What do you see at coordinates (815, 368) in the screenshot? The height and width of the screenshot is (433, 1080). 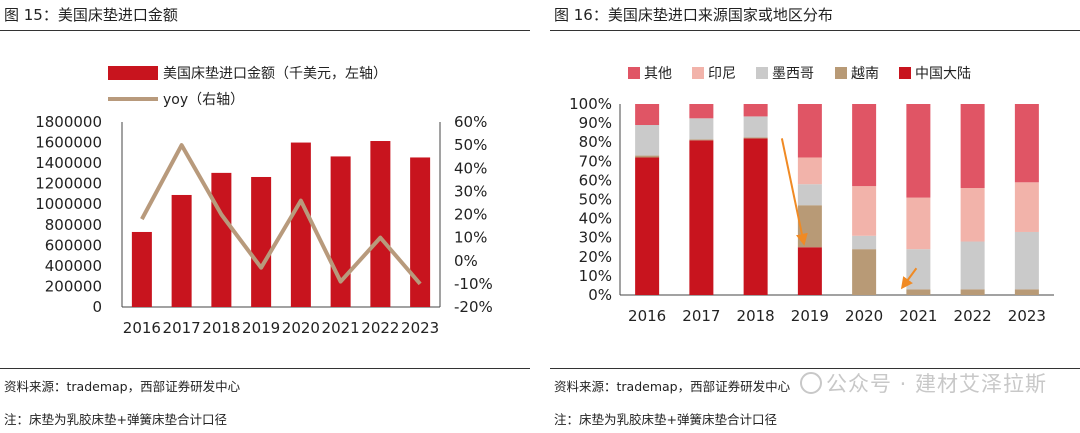 I see `right-bottom-rule` at bounding box center [815, 368].